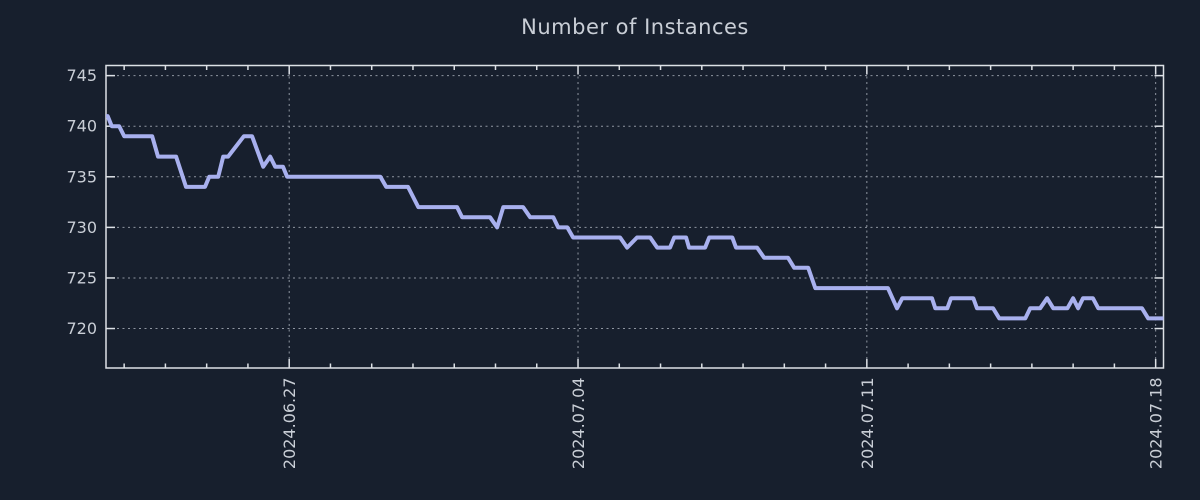 The image size is (1200, 500). Describe the element at coordinates (578, 424) in the screenshot. I see `x-tick-label: 2024.07.04` at that location.